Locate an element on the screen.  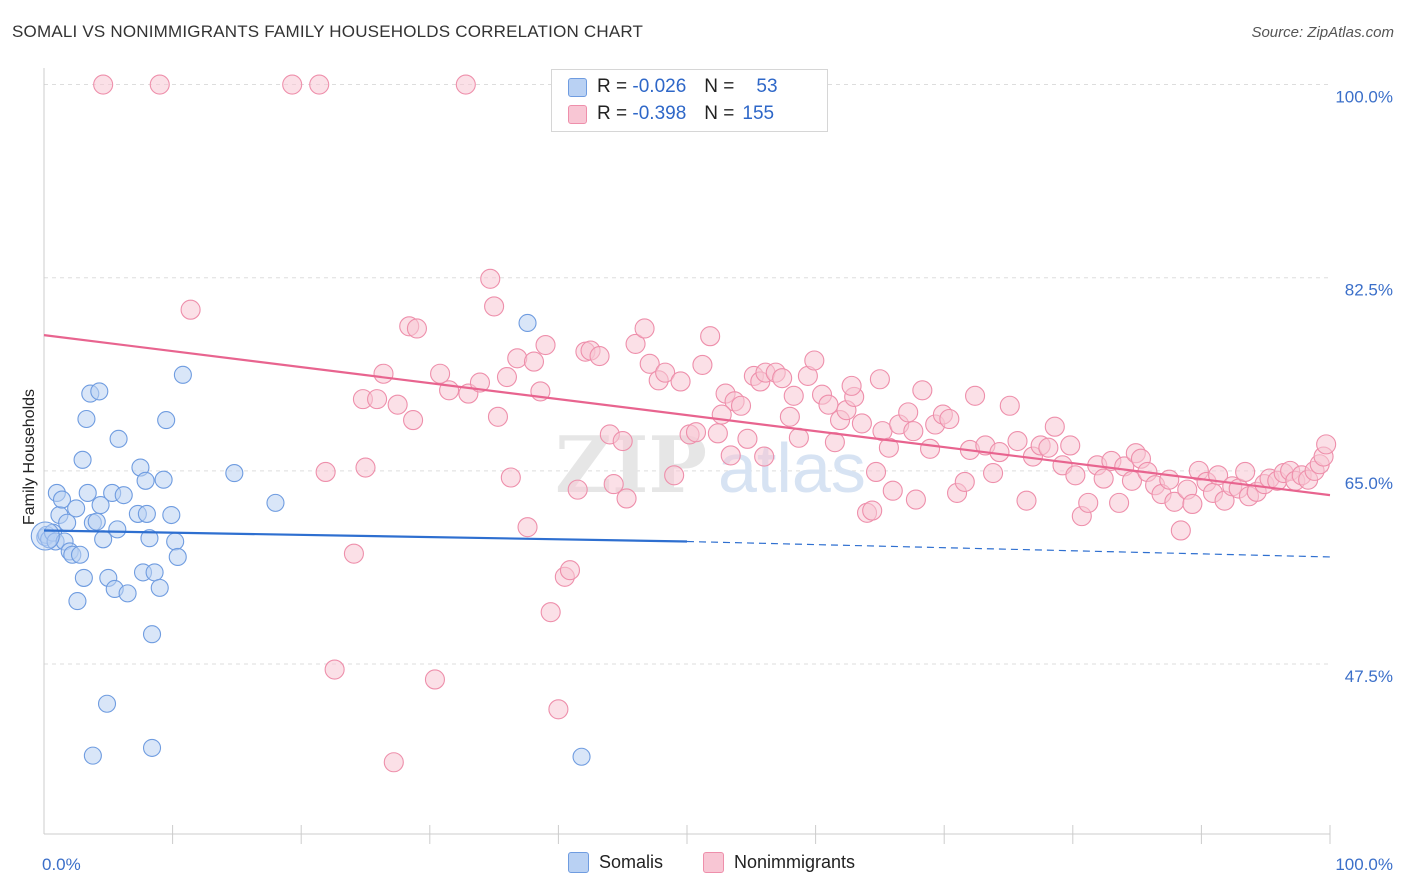
stats-row-nonimmigrants: R = -0.398 N = 155 is located at coordinates (671, 114).